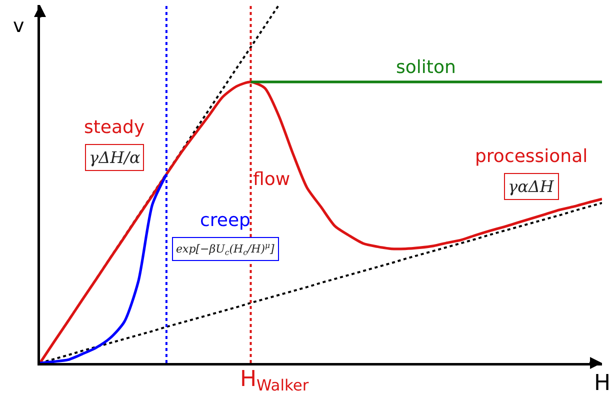  Describe the element at coordinates (531, 171) in the screenshot. I see `annotation: processional γαΔH` at that location.